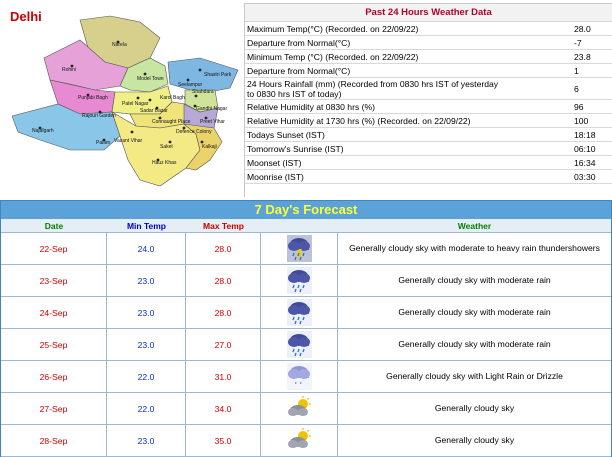 The image size is (612, 457). I want to click on map-label: Shahdara, so click(203, 92).